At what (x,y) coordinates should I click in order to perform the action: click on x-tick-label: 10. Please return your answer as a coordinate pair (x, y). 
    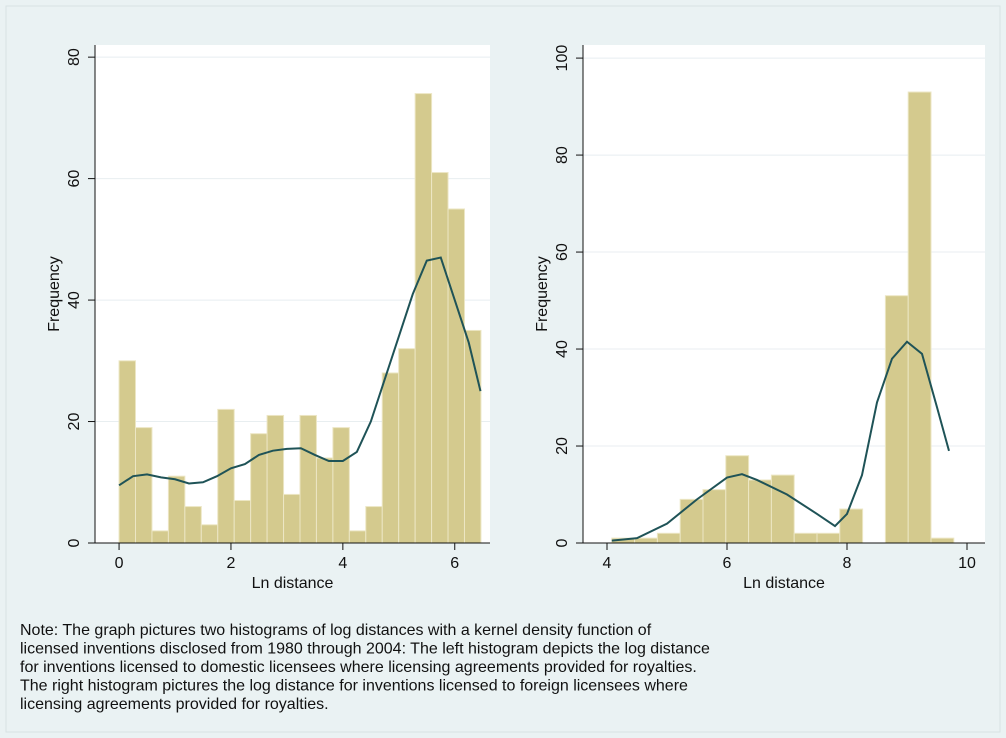
    Looking at the image, I should click on (967, 563).